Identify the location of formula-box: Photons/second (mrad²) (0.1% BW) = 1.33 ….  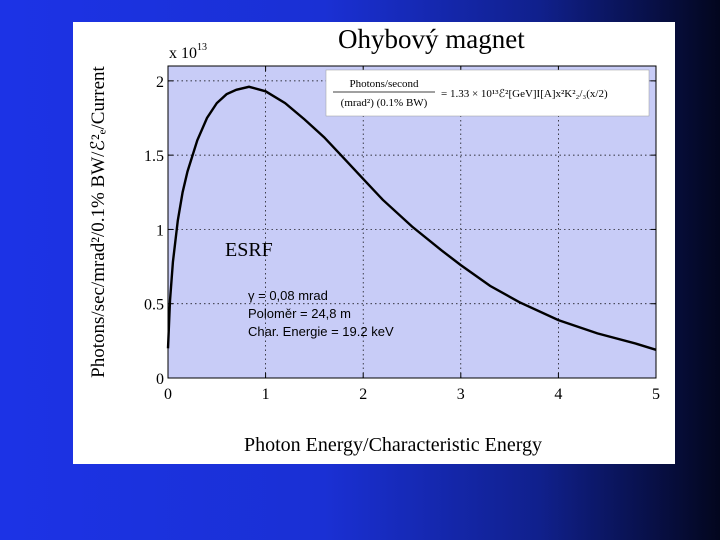
(487, 93).